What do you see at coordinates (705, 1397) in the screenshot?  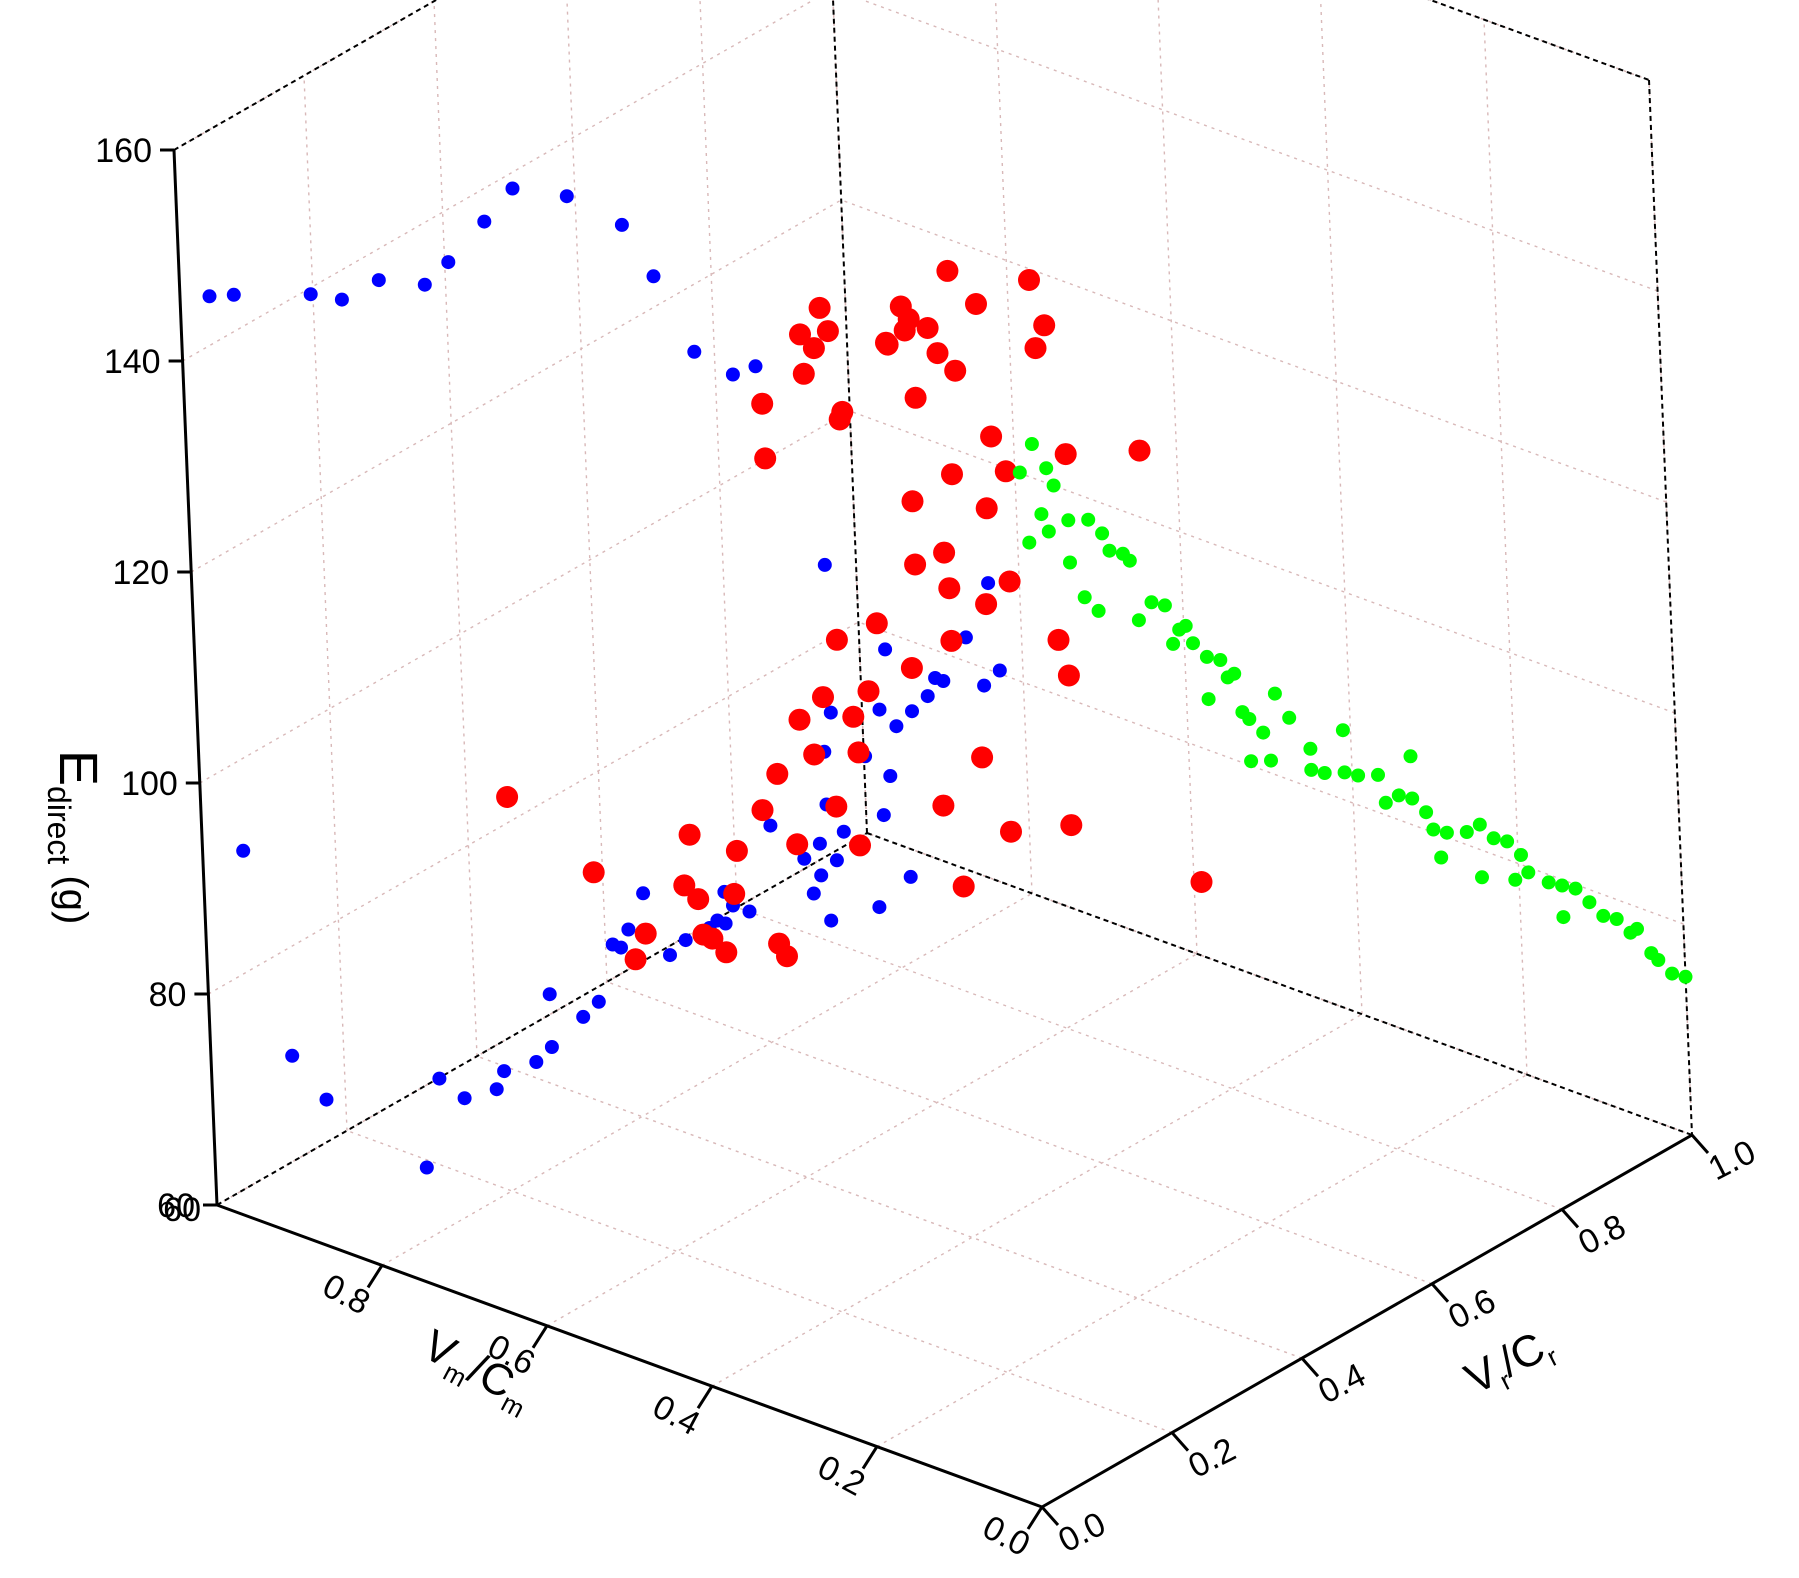 I see `x-tick-mark` at bounding box center [705, 1397].